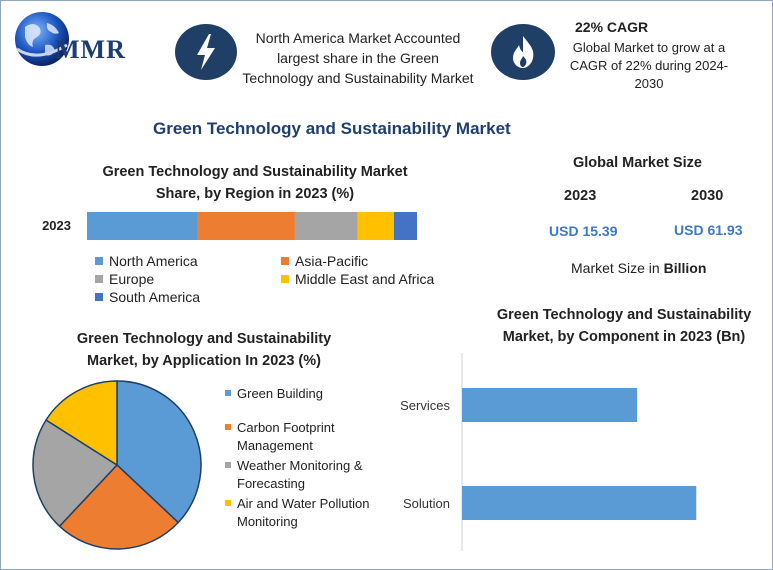 The height and width of the screenshot is (570, 773). Describe the element at coordinates (426, 503) in the screenshot. I see `component-category-label: Solution` at that location.